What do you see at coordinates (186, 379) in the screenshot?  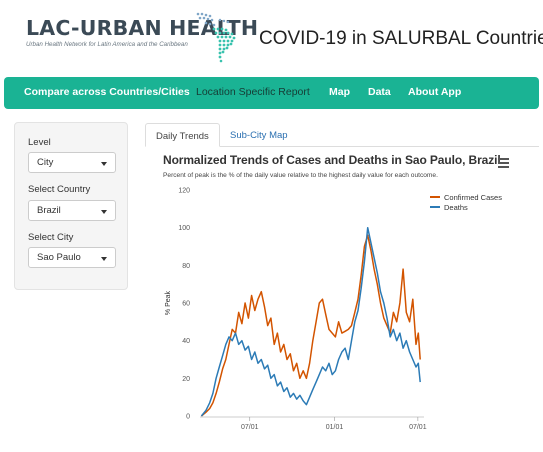 I see `y-tick-label: 20` at bounding box center [186, 379].